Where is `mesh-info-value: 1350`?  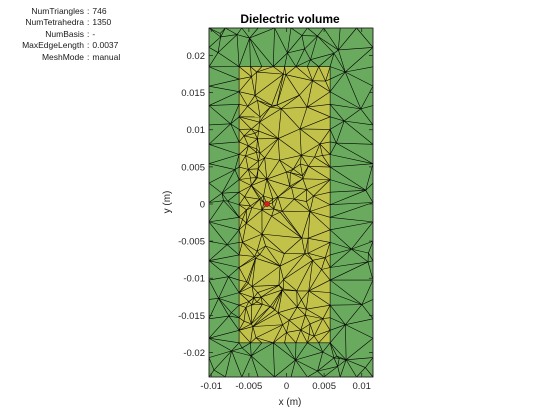 mesh-info-value: 1350 is located at coordinates (102, 22).